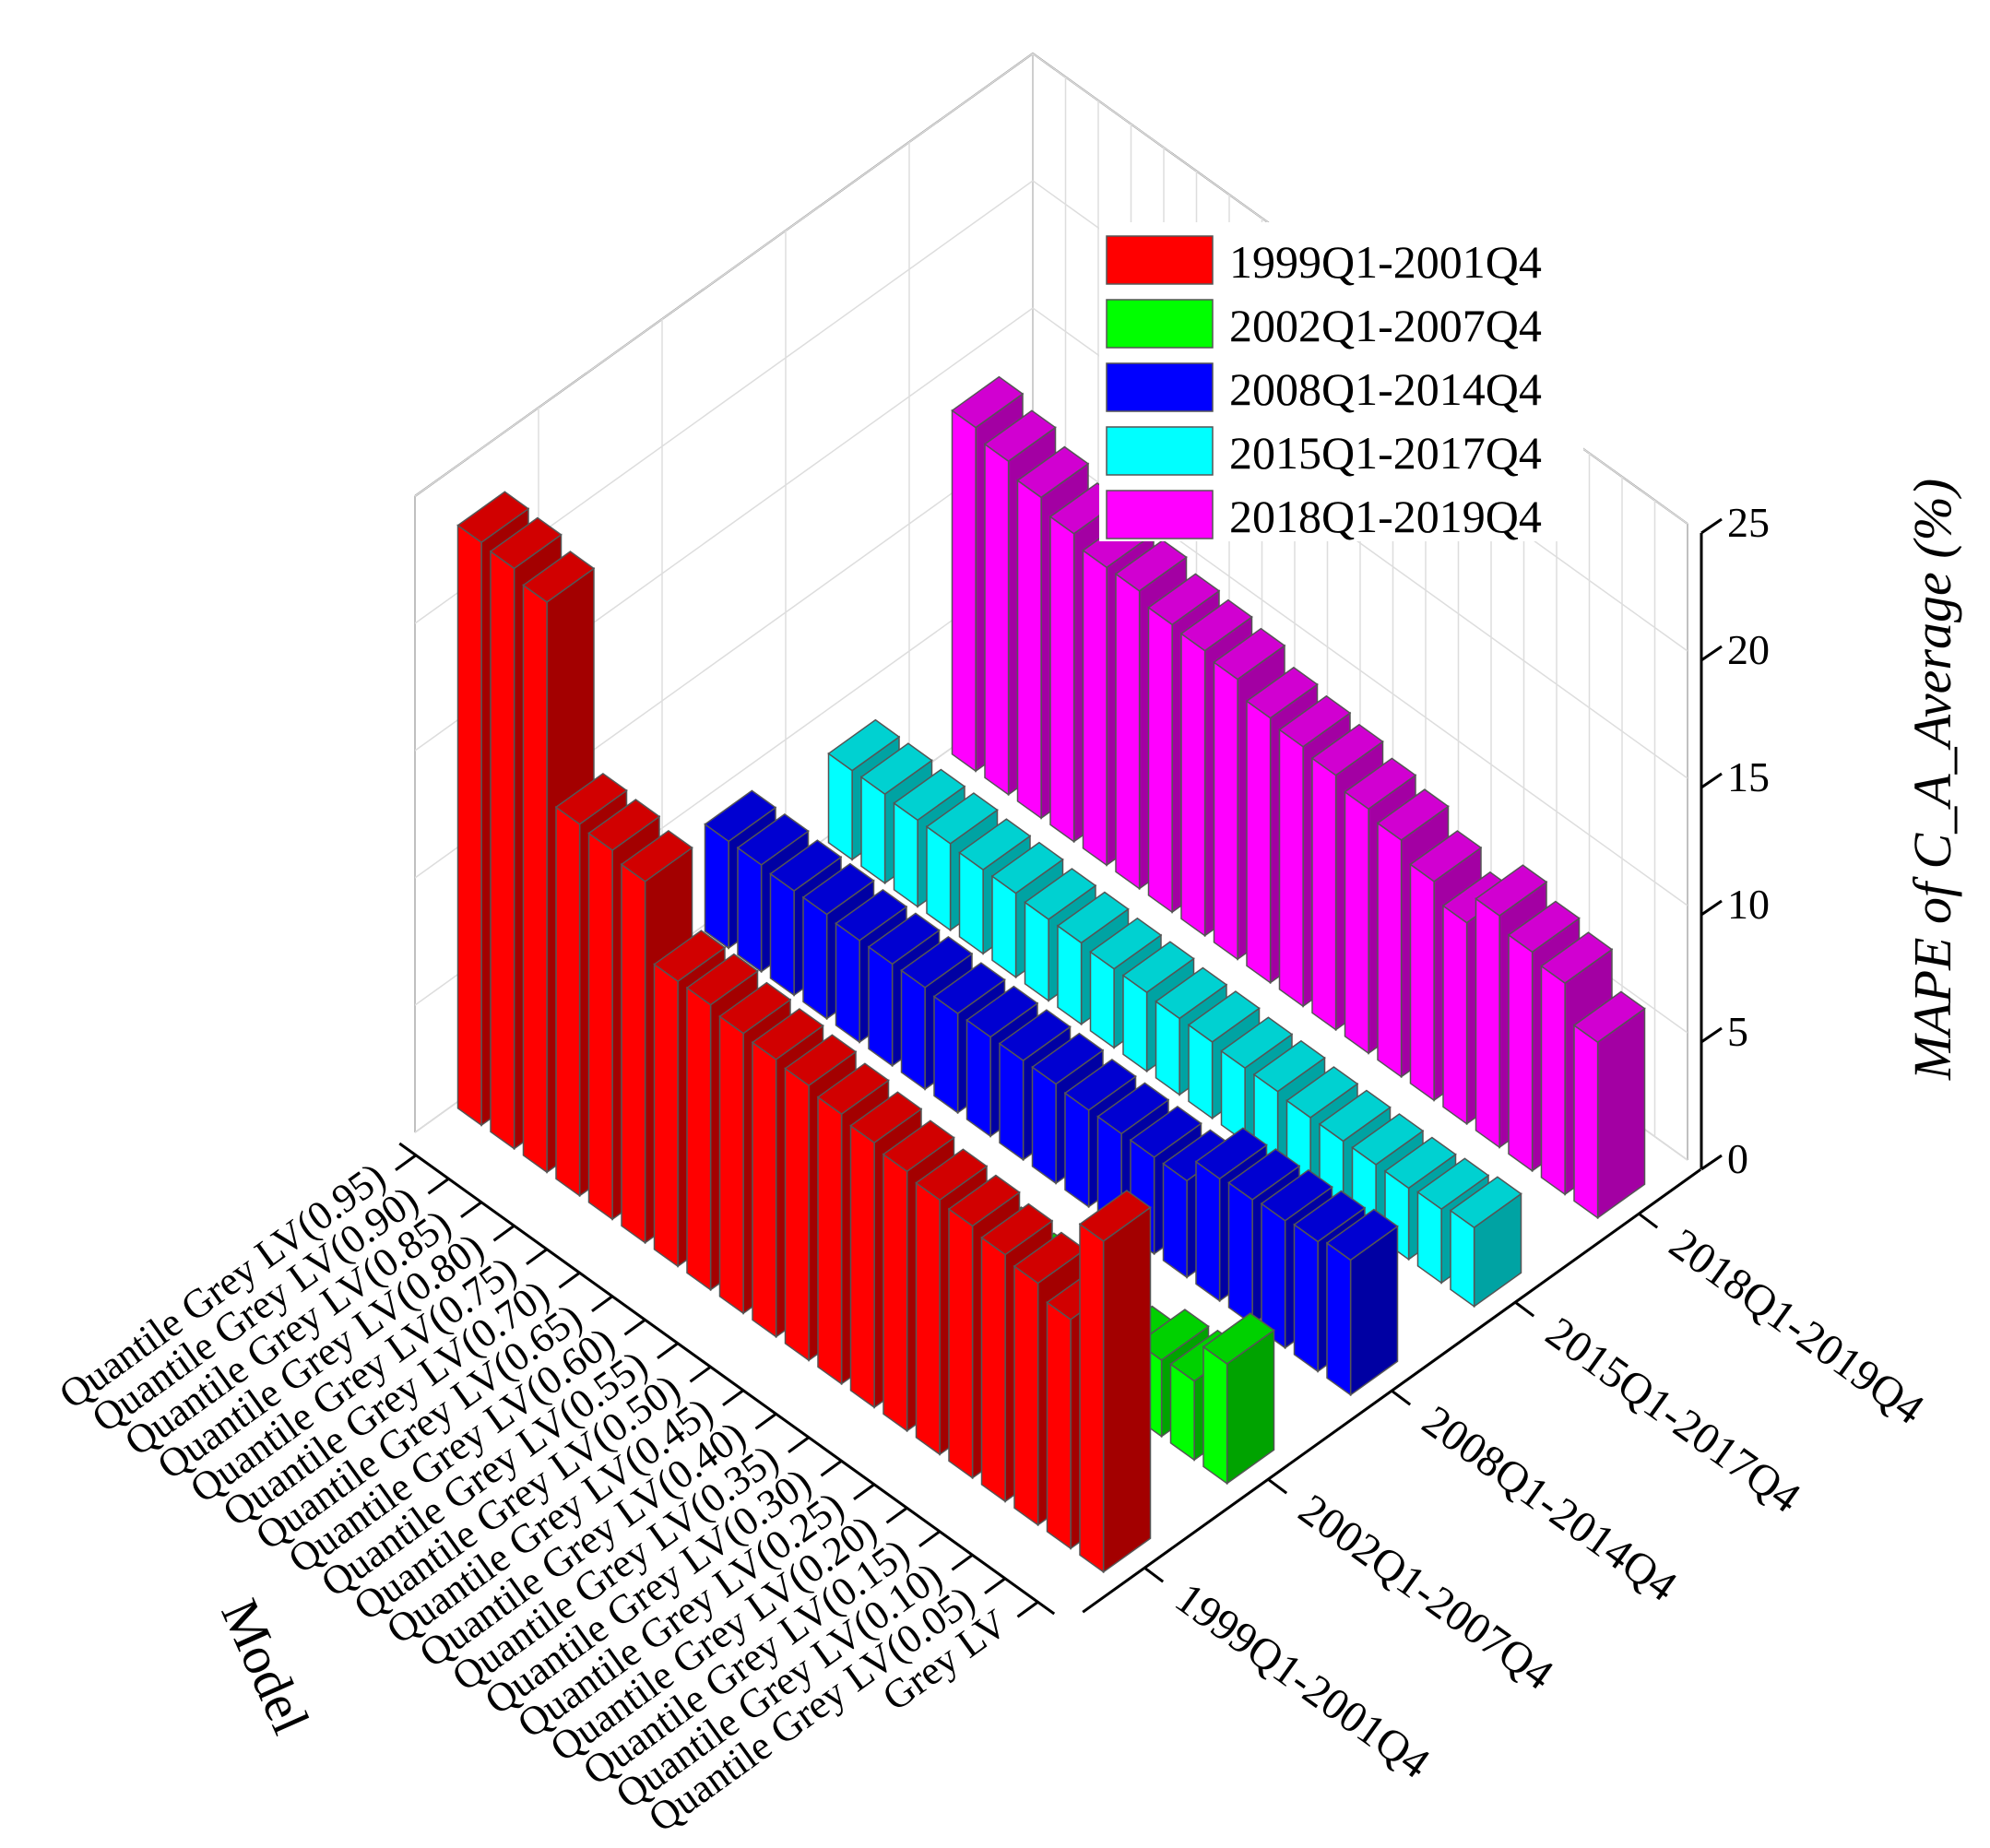  Describe the element at coordinates (1385, 389) in the screenshot. I see `legend-label: 2008Q1-2014Q4` at that location.